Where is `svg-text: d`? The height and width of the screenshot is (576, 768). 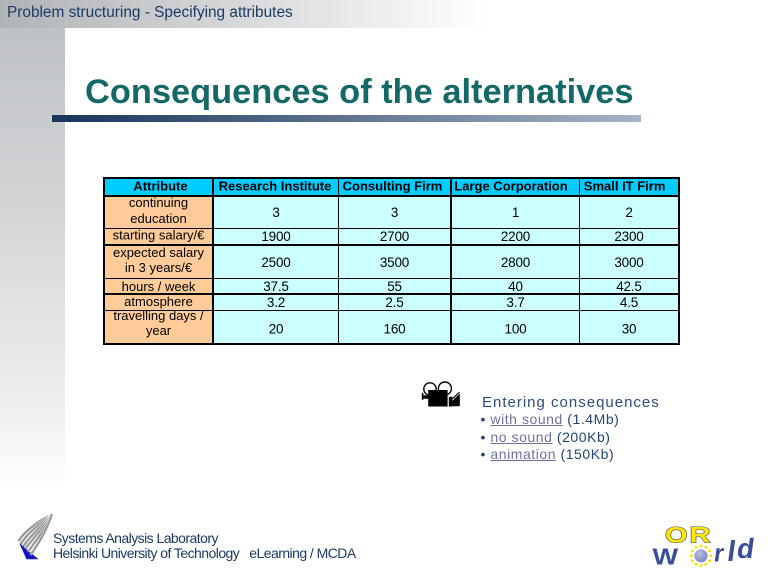
svg-text: d is located at coordinates (745, 548).